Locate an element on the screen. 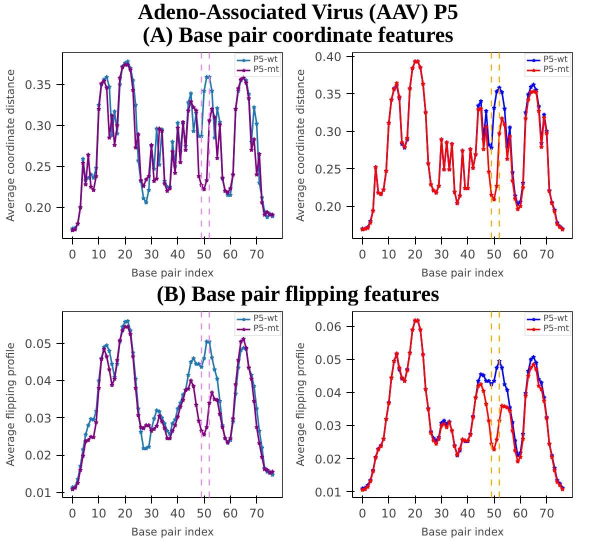 The image size is (596, 557). y-tick-label: 0.06 is located at coordinates (328, 327).